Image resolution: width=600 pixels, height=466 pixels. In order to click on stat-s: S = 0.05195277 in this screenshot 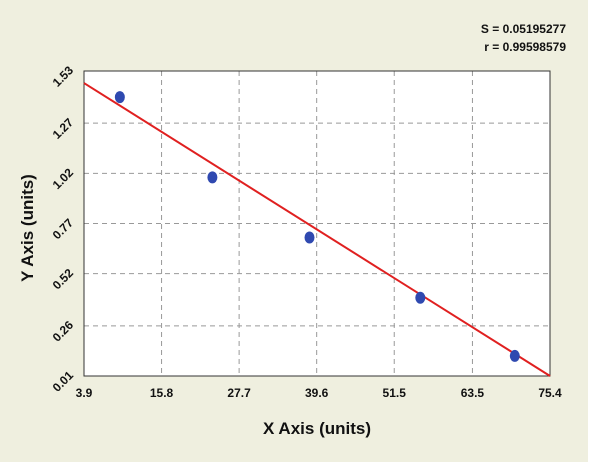, I will do `click(523, 29)`.